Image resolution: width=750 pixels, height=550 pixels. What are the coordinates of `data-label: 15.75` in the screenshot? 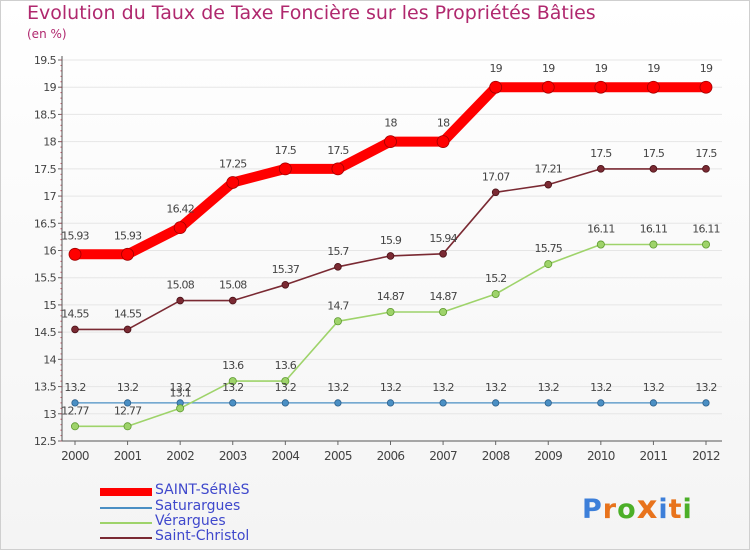 It's located at (549, 248).